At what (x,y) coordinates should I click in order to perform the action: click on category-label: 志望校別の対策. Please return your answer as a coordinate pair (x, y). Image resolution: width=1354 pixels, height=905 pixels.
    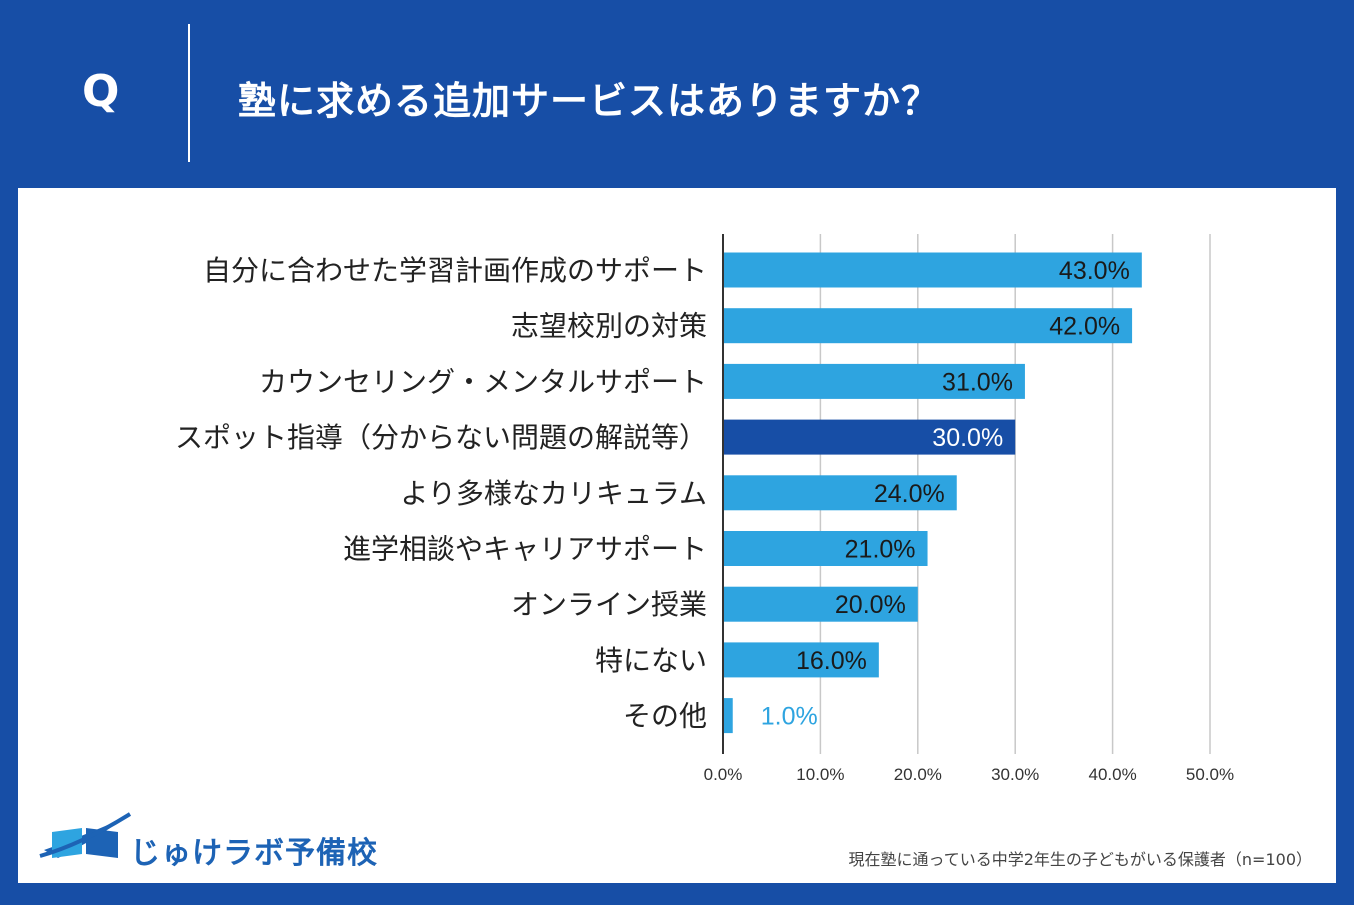
    Looking at the image, I should click on (609, 326).